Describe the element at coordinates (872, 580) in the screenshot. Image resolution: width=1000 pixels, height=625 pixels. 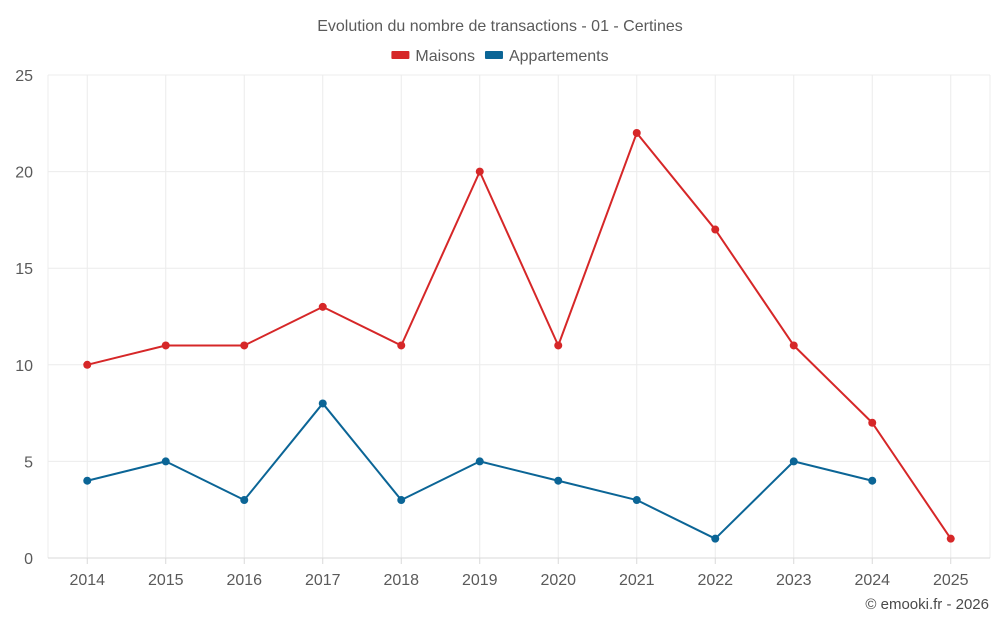
I see `x-tick-label: 2024` at that location.